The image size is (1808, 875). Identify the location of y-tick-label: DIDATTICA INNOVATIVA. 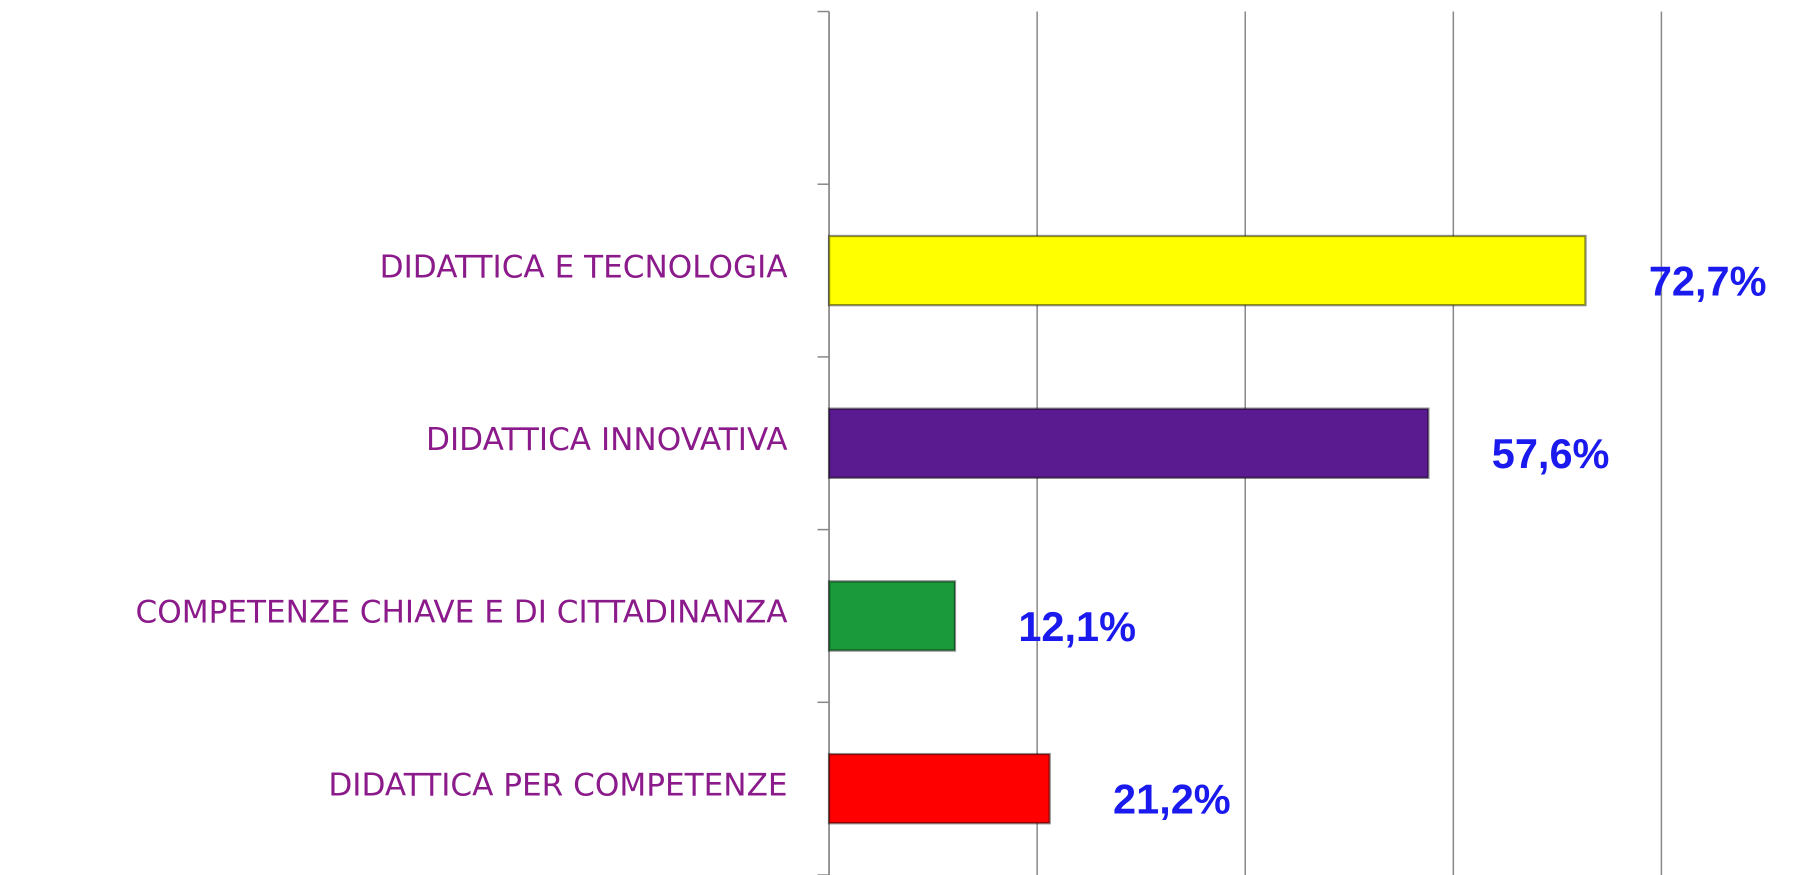
(607, 440).